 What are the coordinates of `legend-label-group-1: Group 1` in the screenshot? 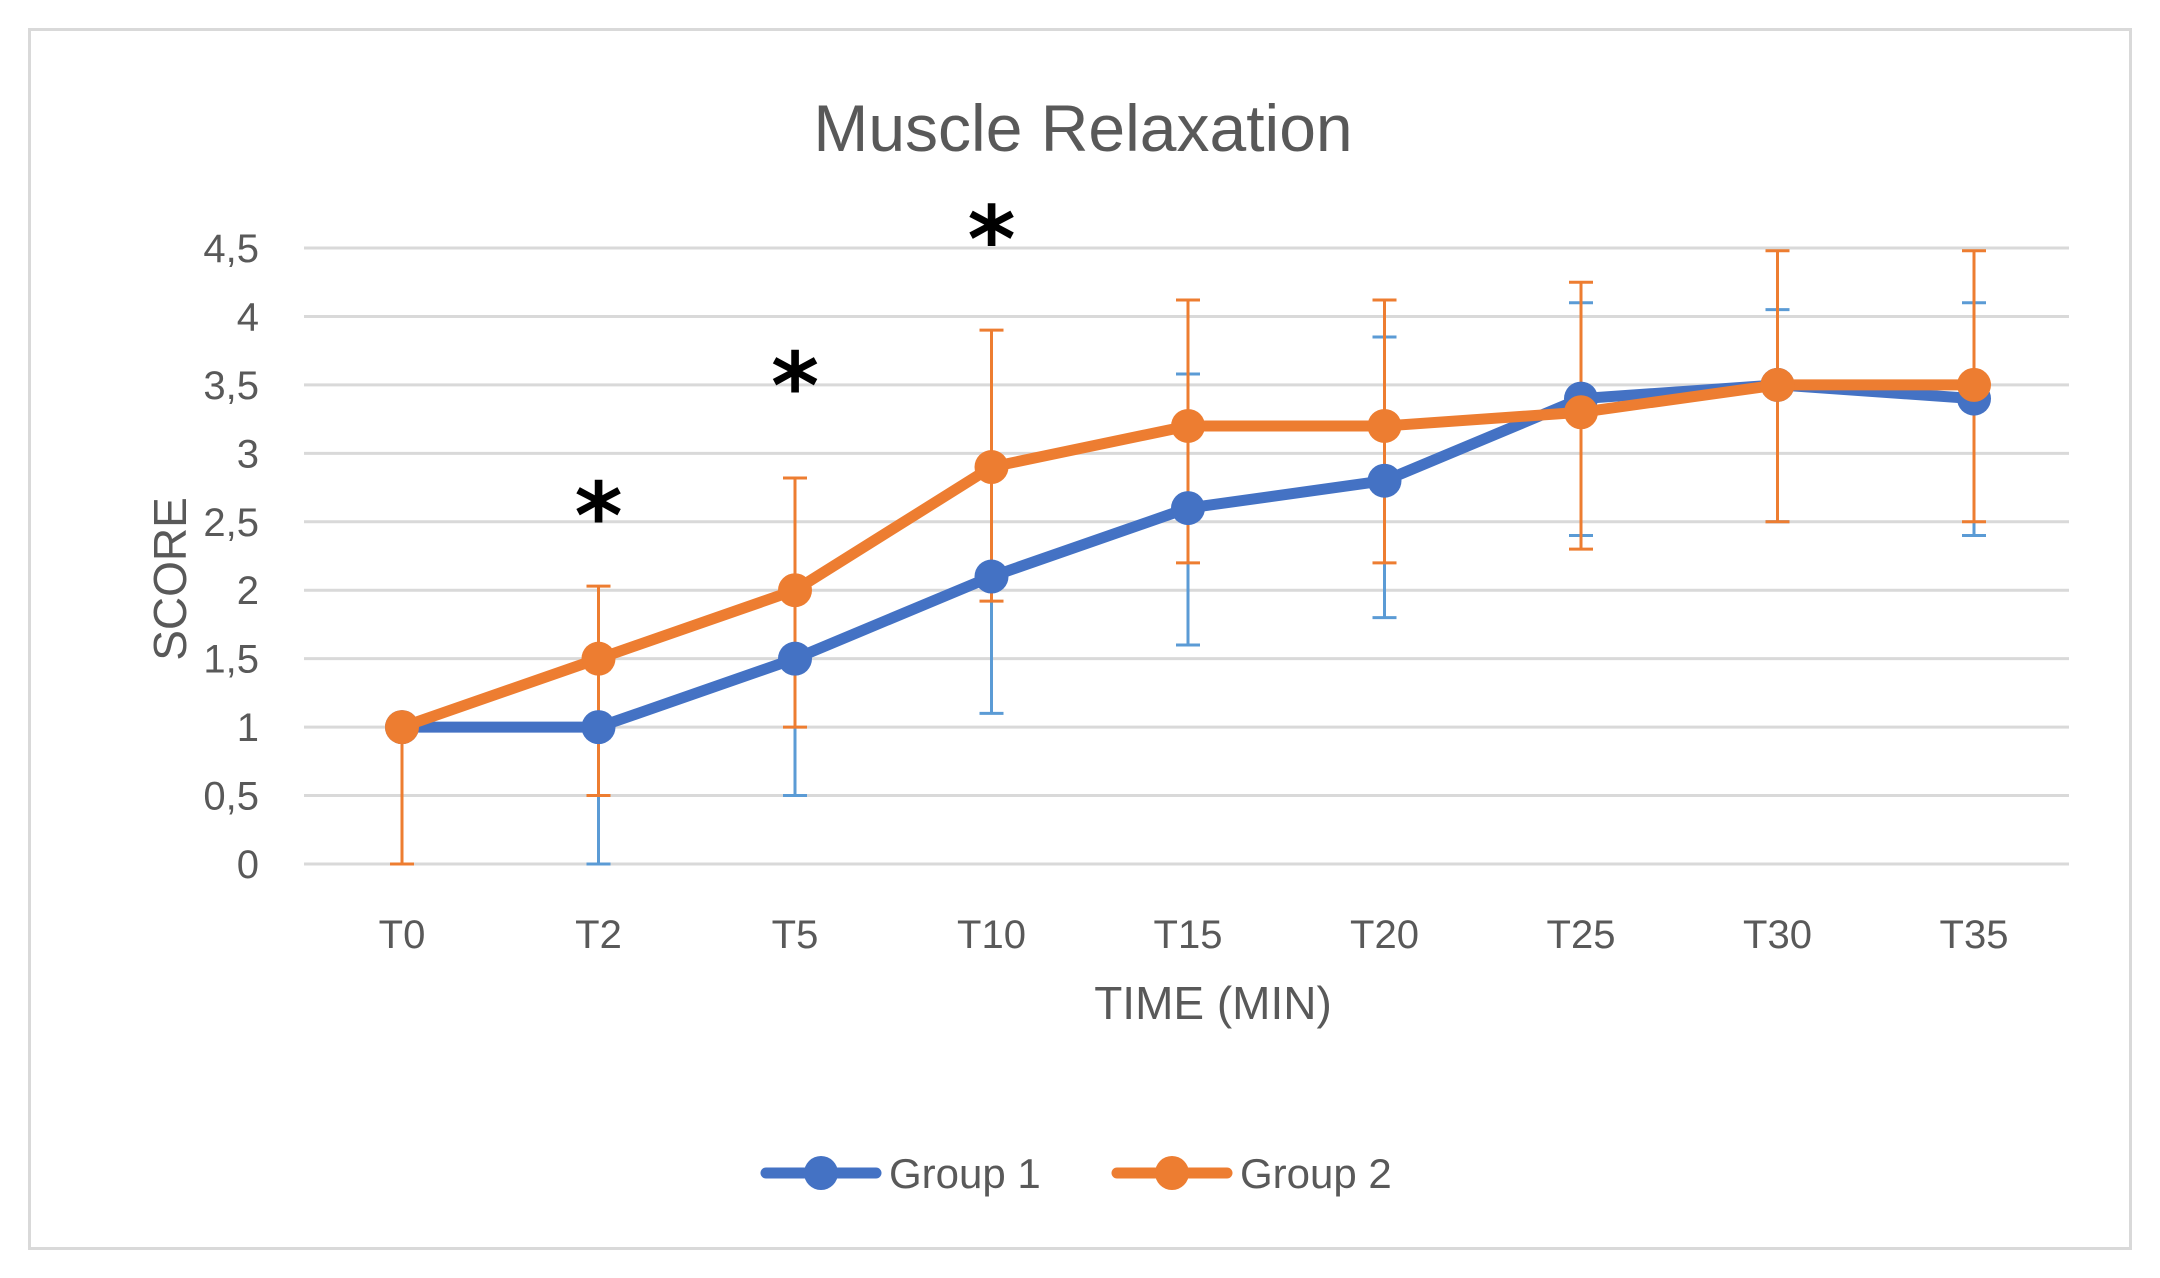 It's located at (965, 1173).